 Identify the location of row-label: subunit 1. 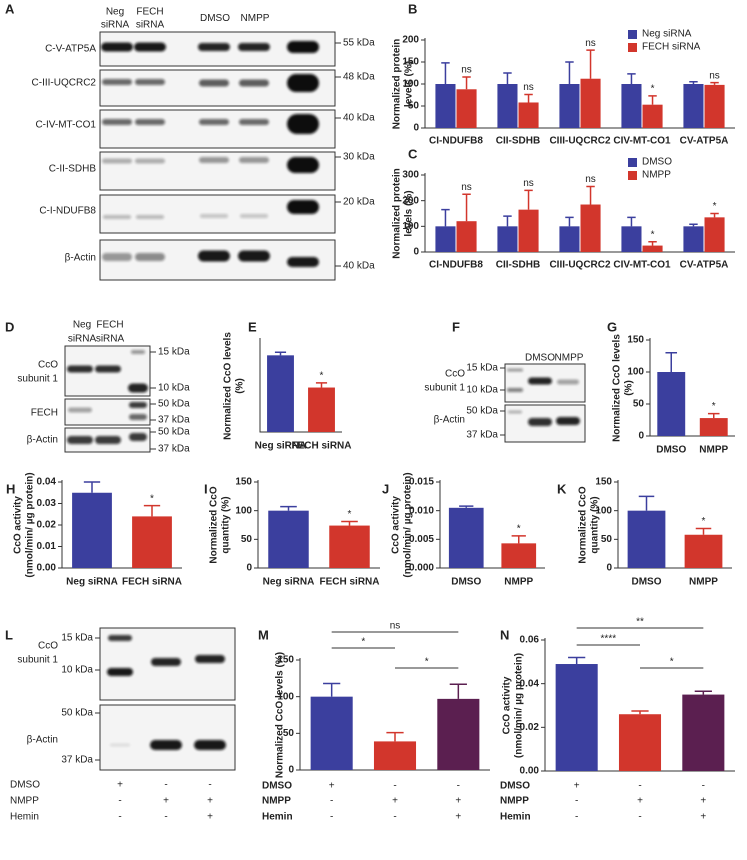
(444, 388).